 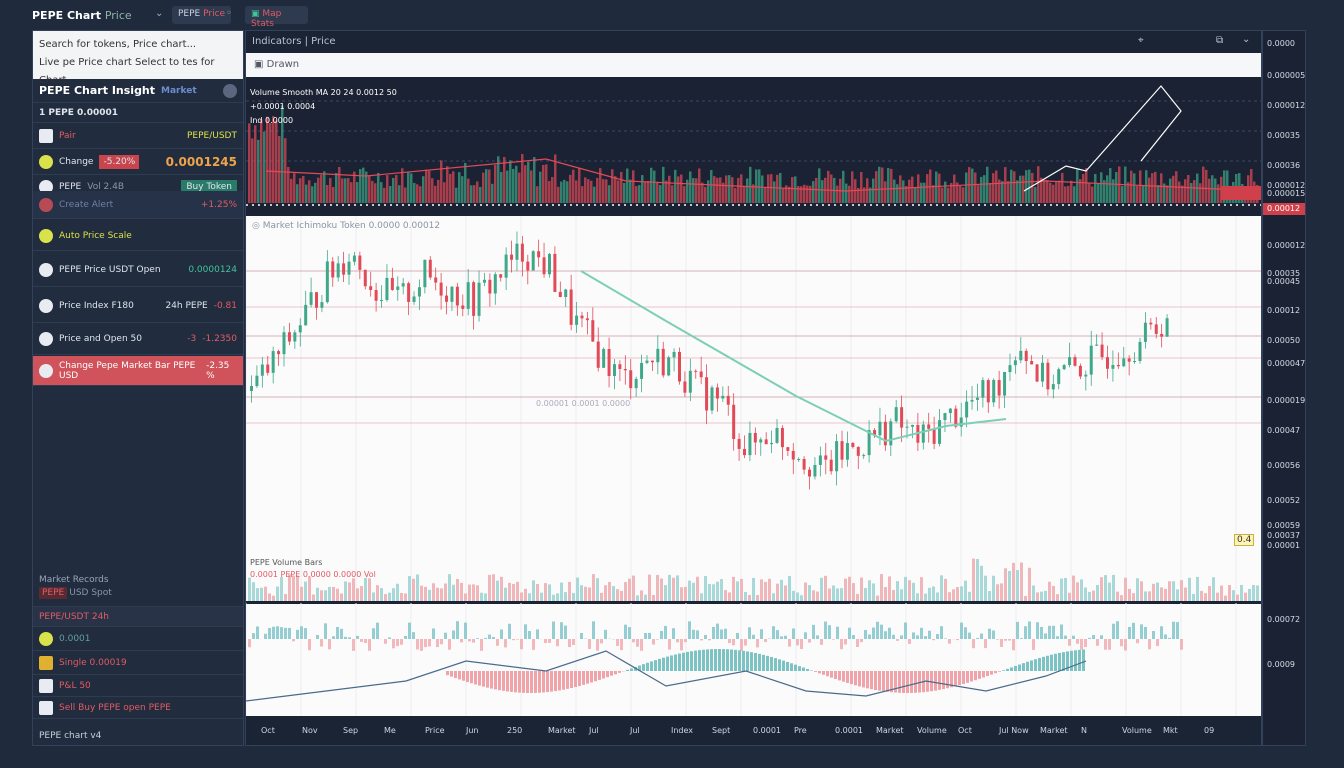 What do you see at coordinates (138, 339) in the screenshot?
I see `list-item: Price and Open 50 -3 -1.2350` at bounding box center [138, 339].